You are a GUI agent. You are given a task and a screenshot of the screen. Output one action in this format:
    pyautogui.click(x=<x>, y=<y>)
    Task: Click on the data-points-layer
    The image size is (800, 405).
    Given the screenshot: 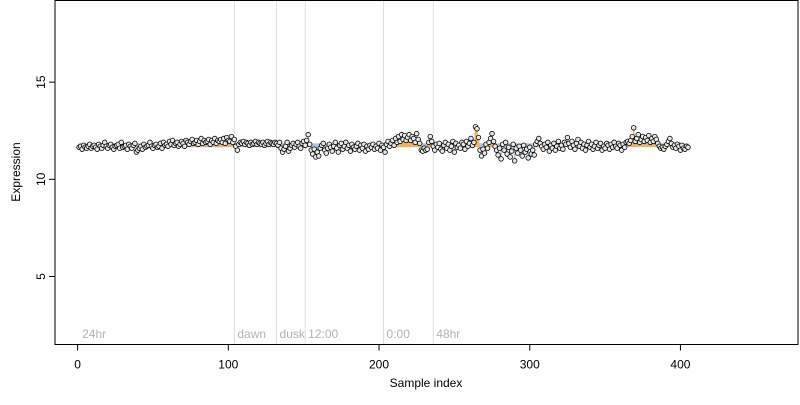 What is the action you would take?
    pyautogui.click(x=383, y=144)
    